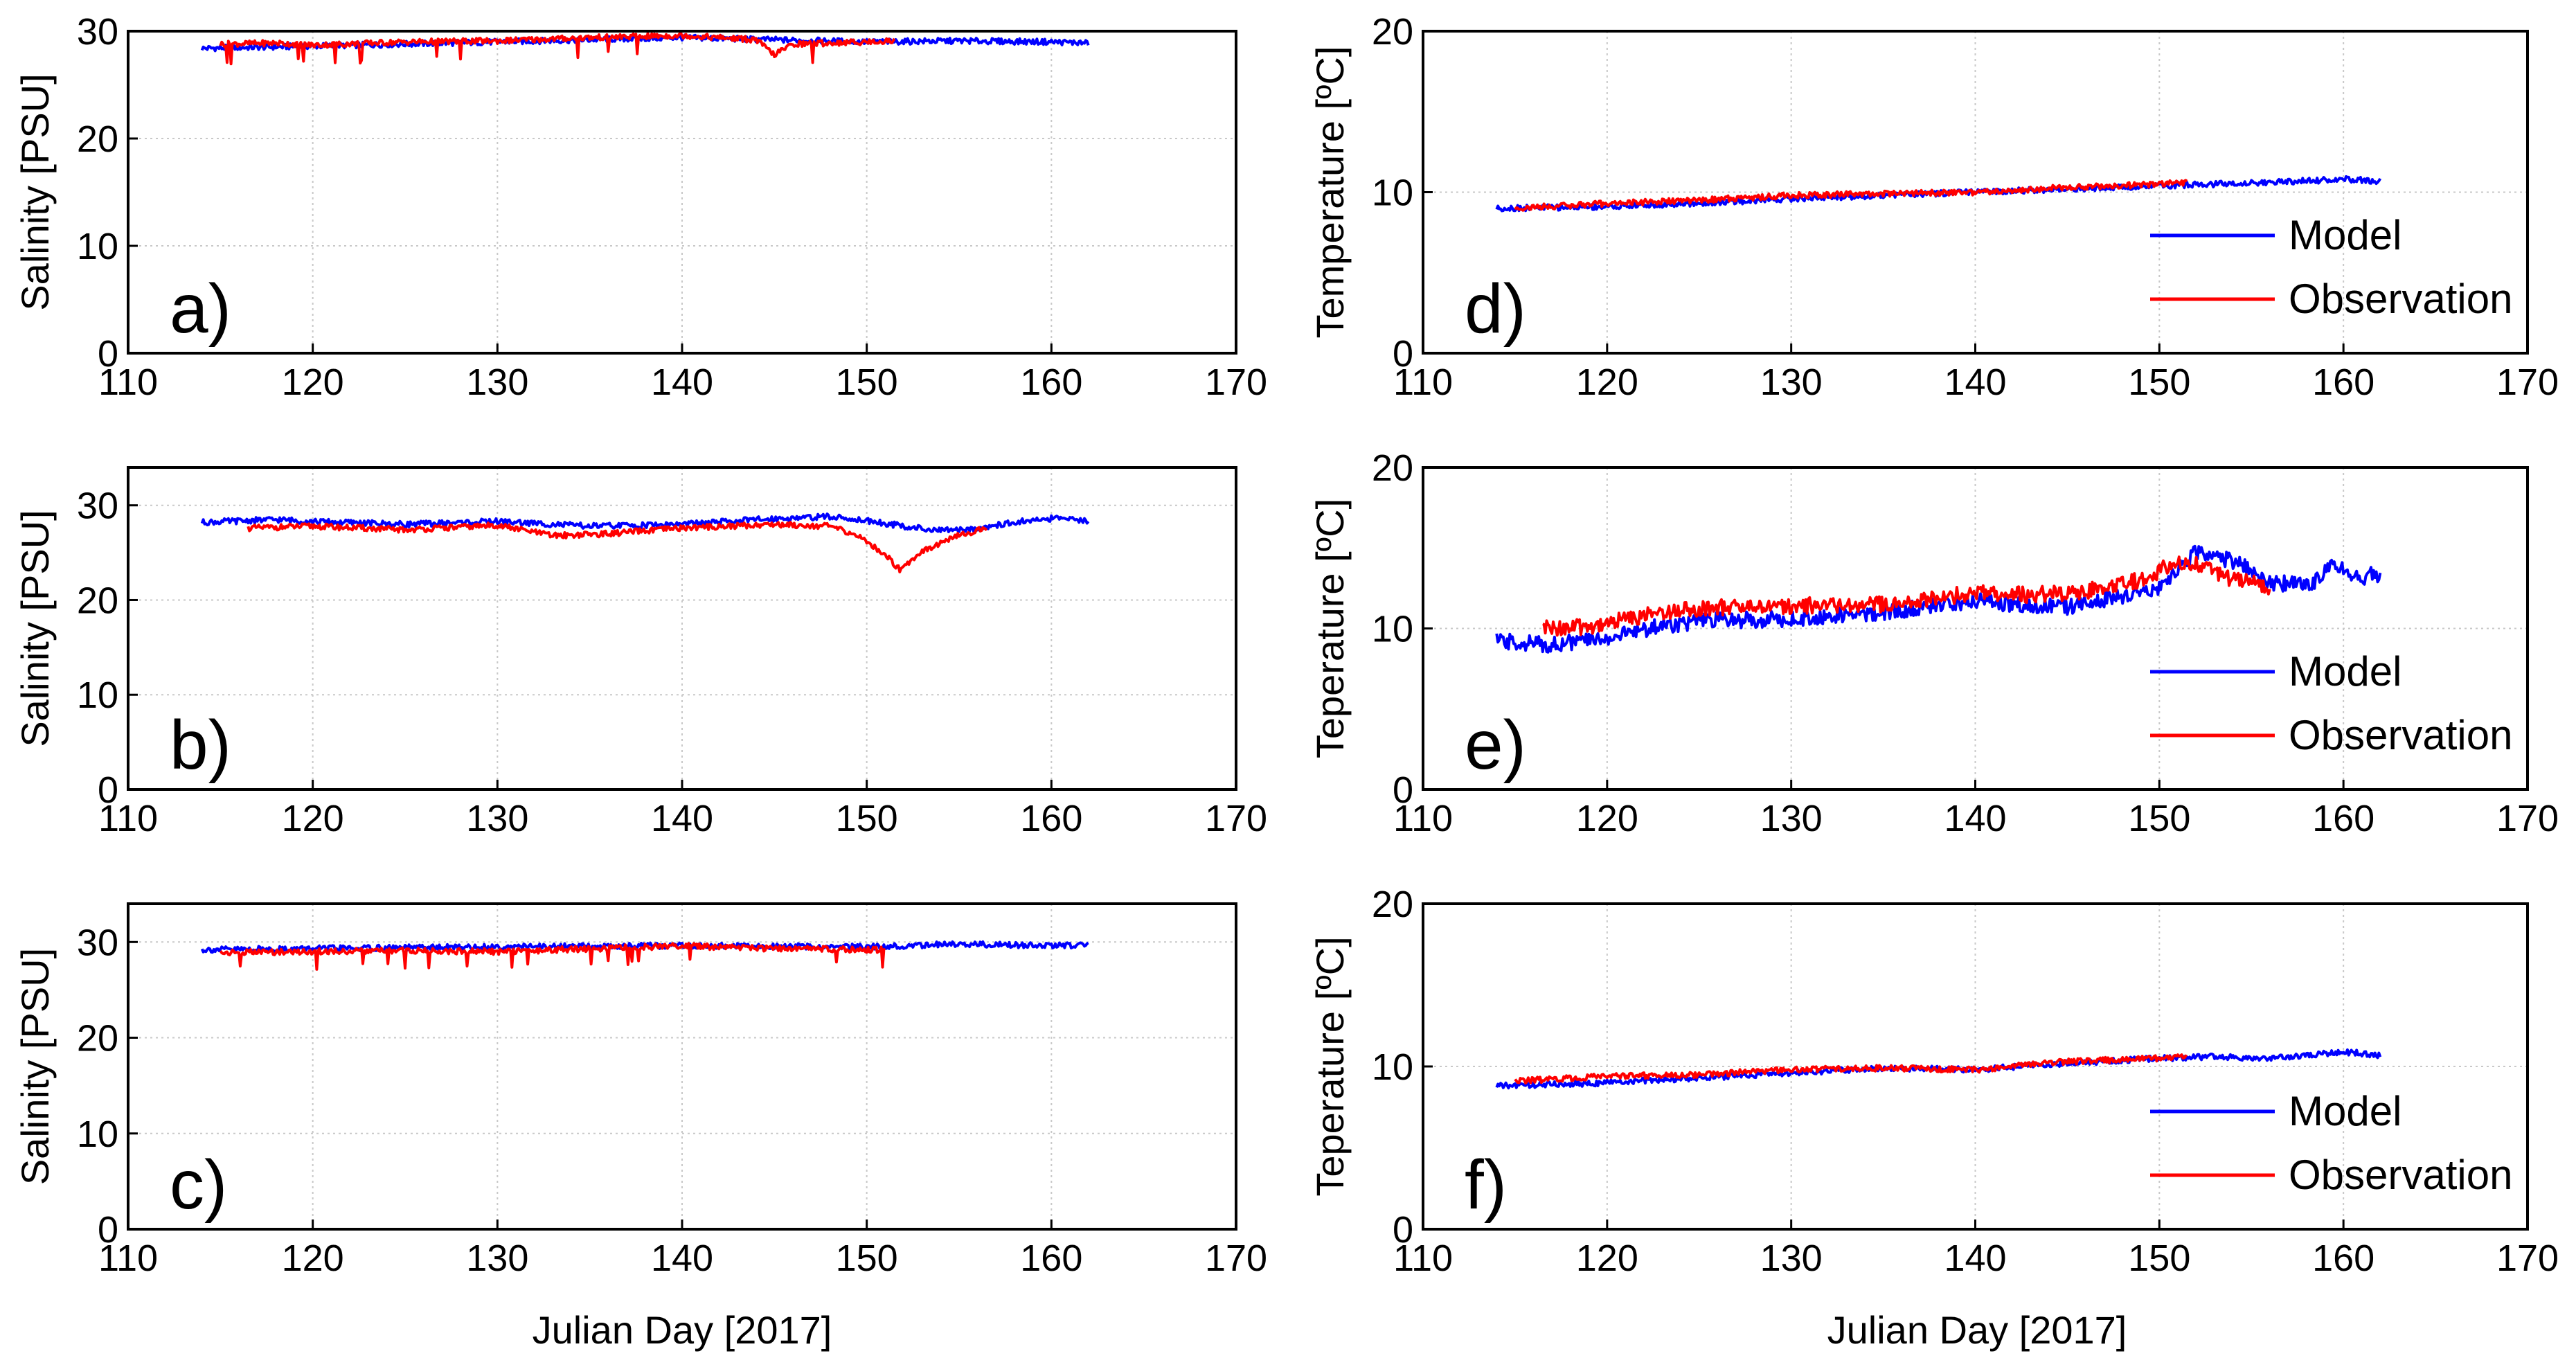 The width and height of the screenshot is (2576, 1367). Describe the element at coordinates (199, 1185) in the screenshot. I see `panel-label: c)` at that location.